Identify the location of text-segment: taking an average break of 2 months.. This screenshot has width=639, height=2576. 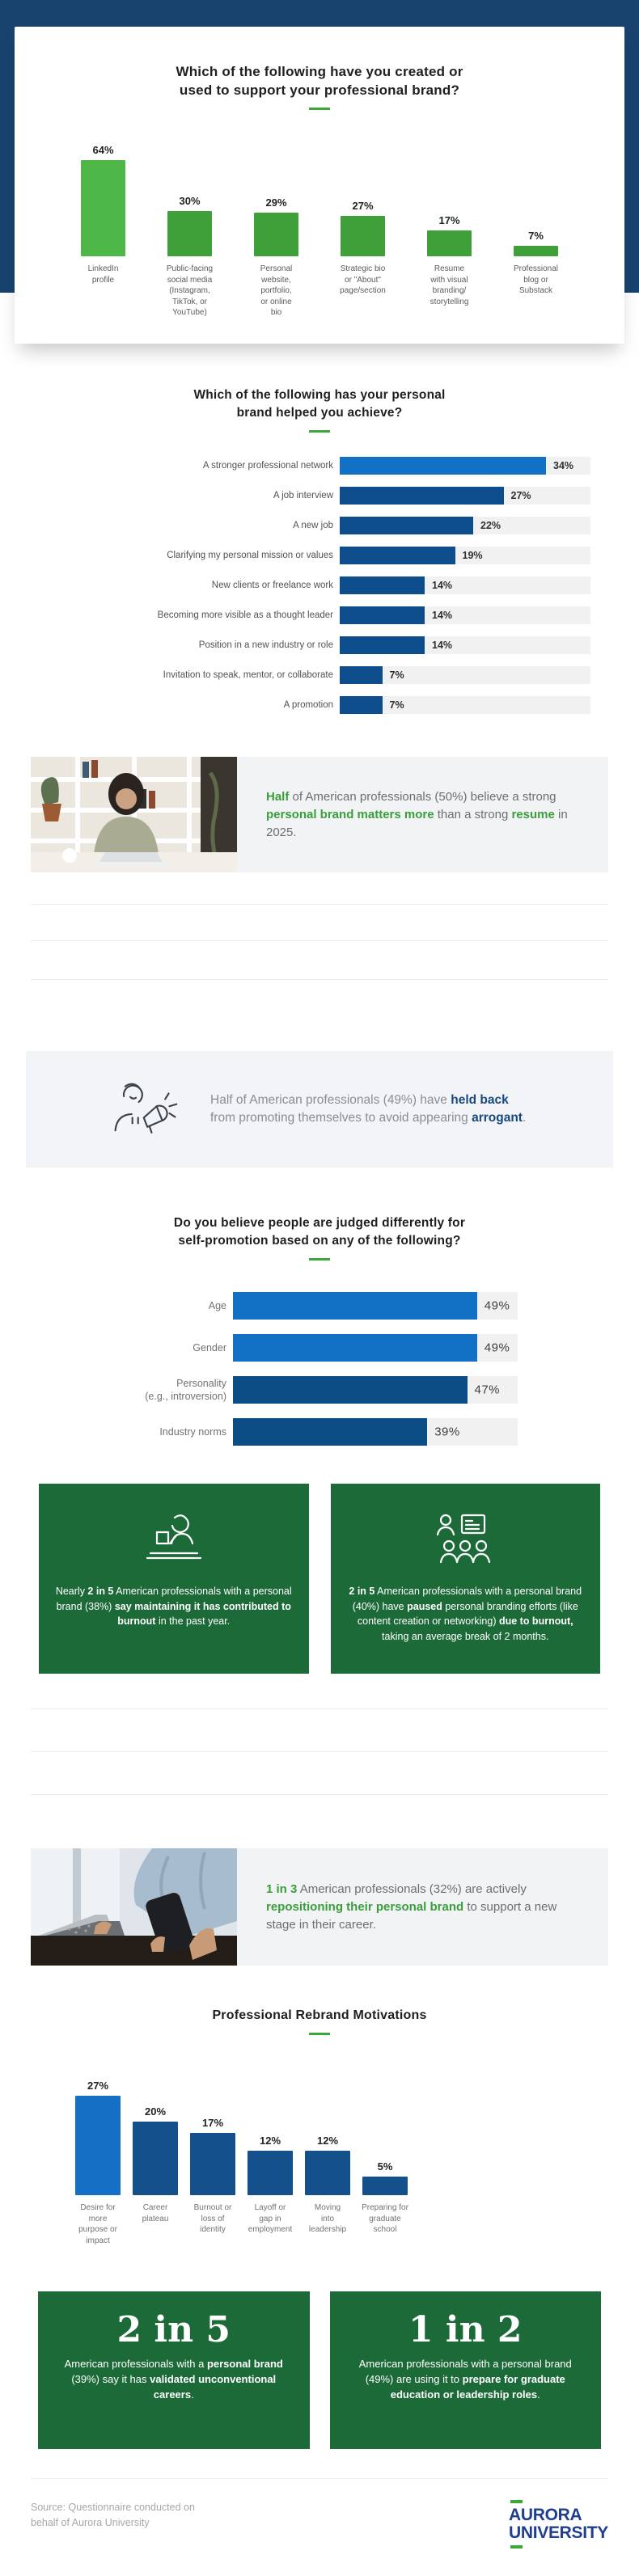
(466, 1636).